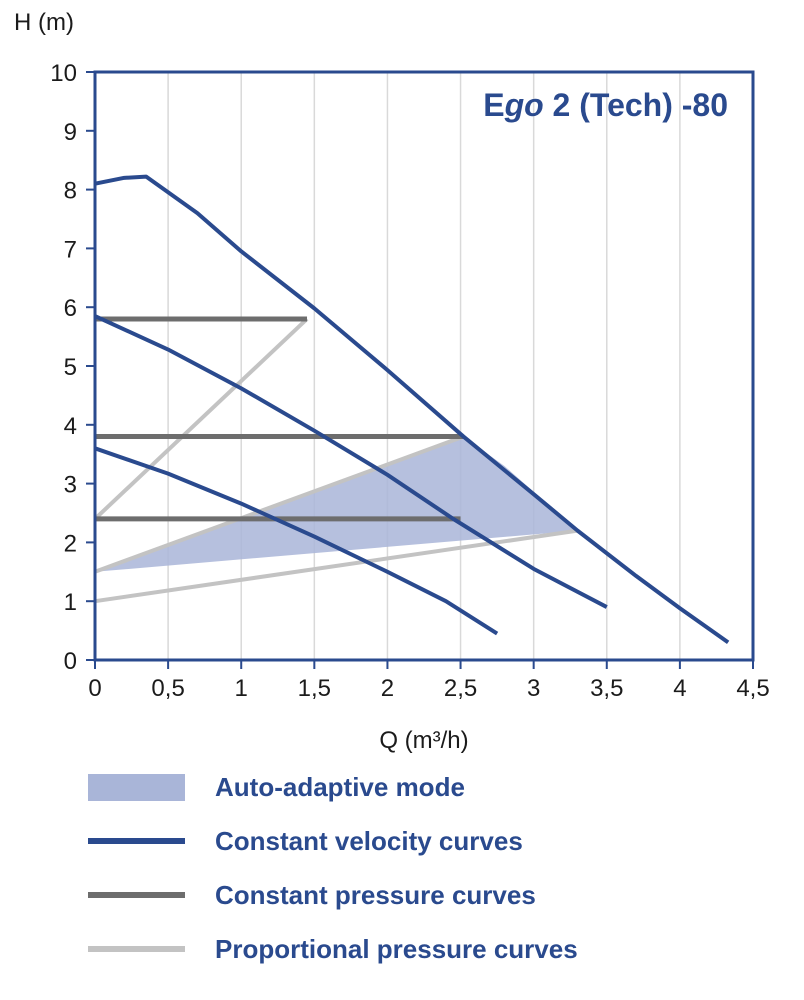 The height and width of the screenshot is (1000, 804). I want to click on y-tick-label: 9, so click(70, 132).